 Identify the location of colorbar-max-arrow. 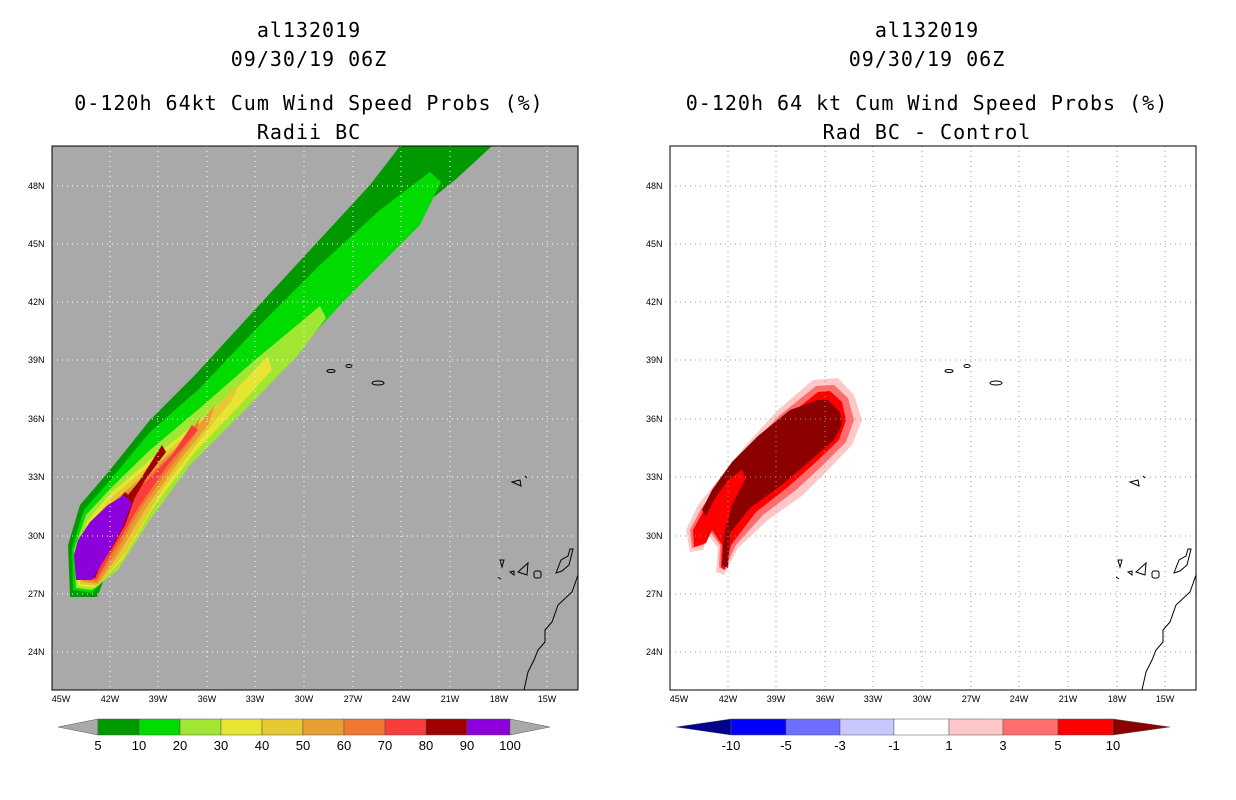
(1141, 727).